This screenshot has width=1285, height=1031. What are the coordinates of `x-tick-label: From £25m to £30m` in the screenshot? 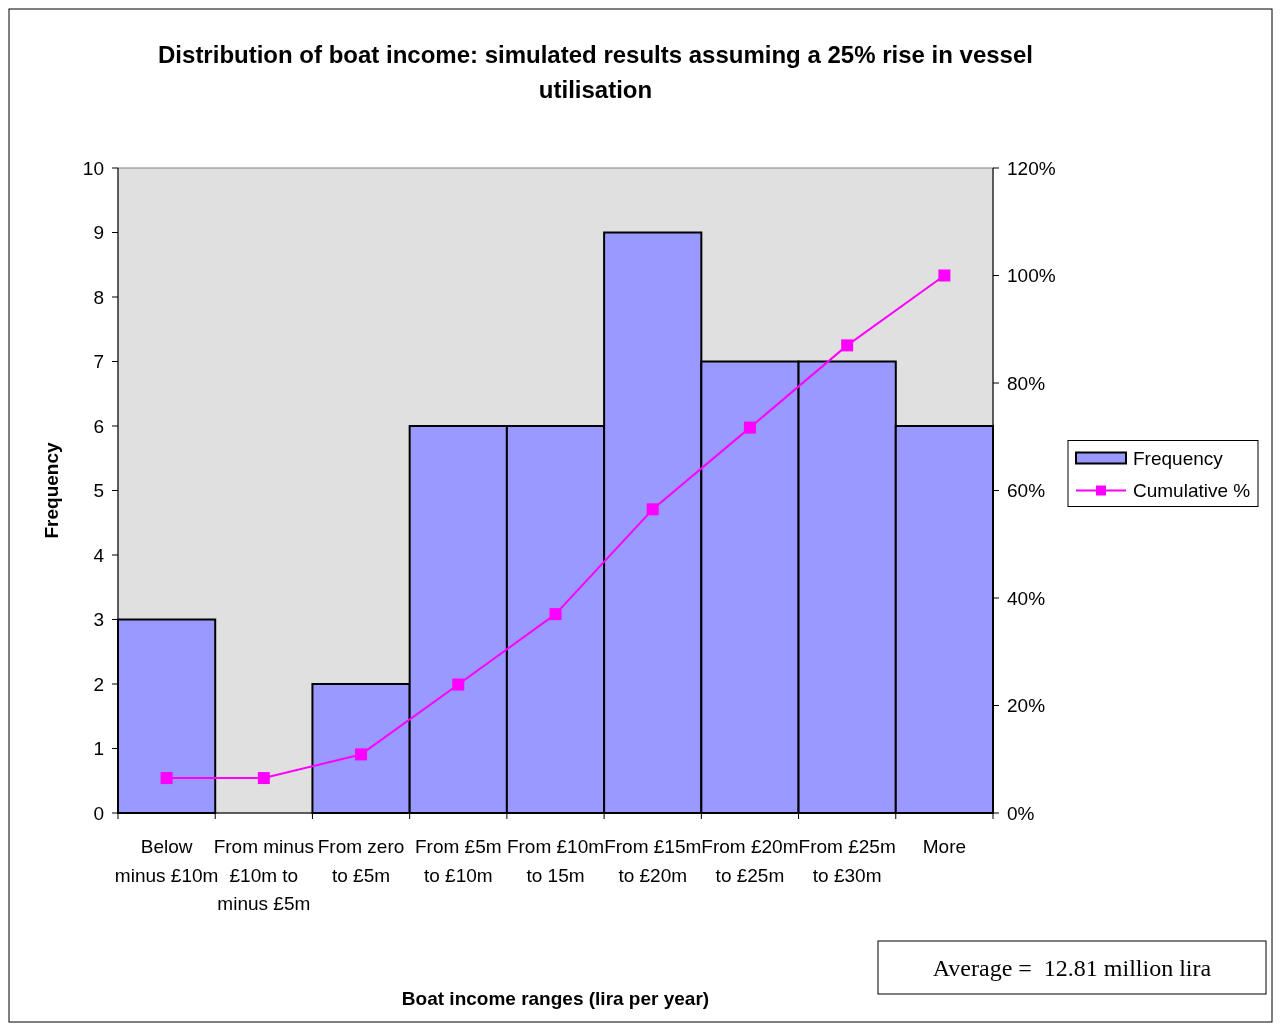 It's located at (847, 861).